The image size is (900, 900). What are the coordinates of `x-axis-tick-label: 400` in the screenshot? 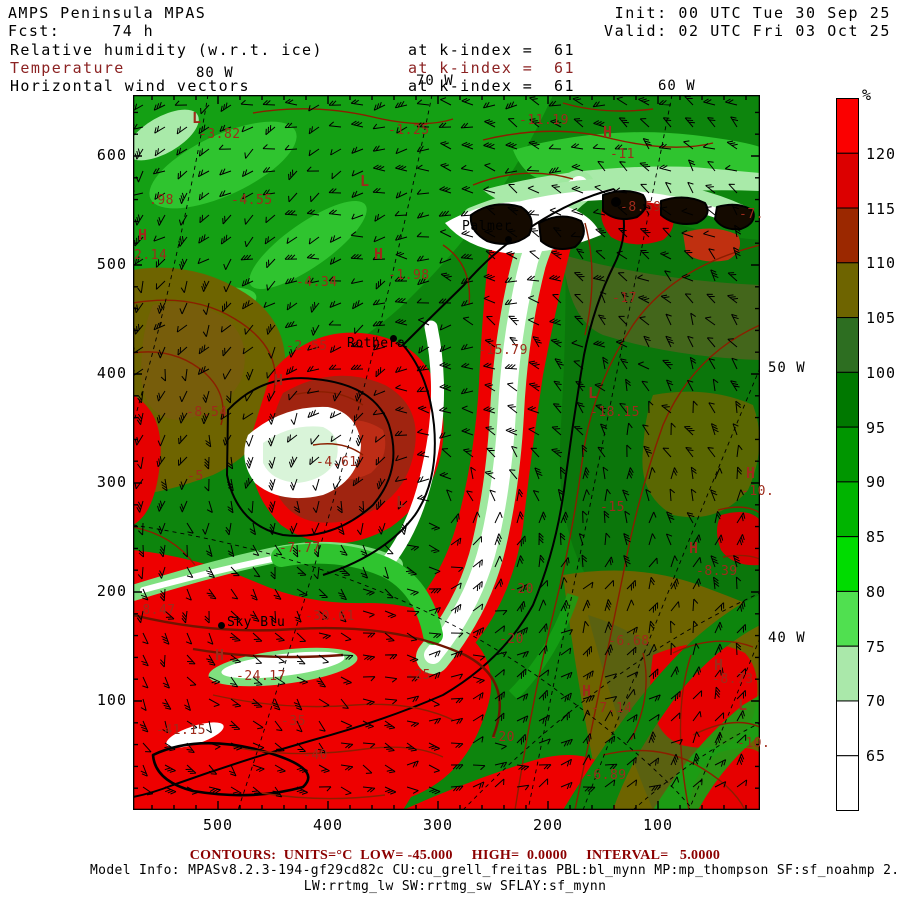 It's located at (328, 825).